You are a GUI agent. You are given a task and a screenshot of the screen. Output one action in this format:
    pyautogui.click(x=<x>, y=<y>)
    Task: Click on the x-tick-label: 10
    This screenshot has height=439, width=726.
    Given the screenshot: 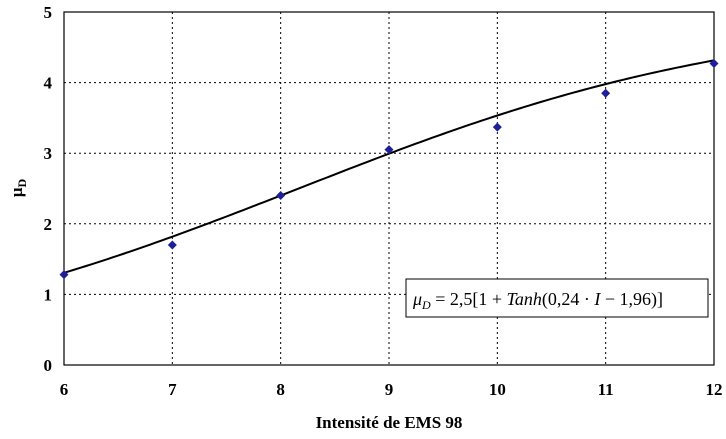 What is the action you would take?
    pyautogui.click(x=497, y=389)
    